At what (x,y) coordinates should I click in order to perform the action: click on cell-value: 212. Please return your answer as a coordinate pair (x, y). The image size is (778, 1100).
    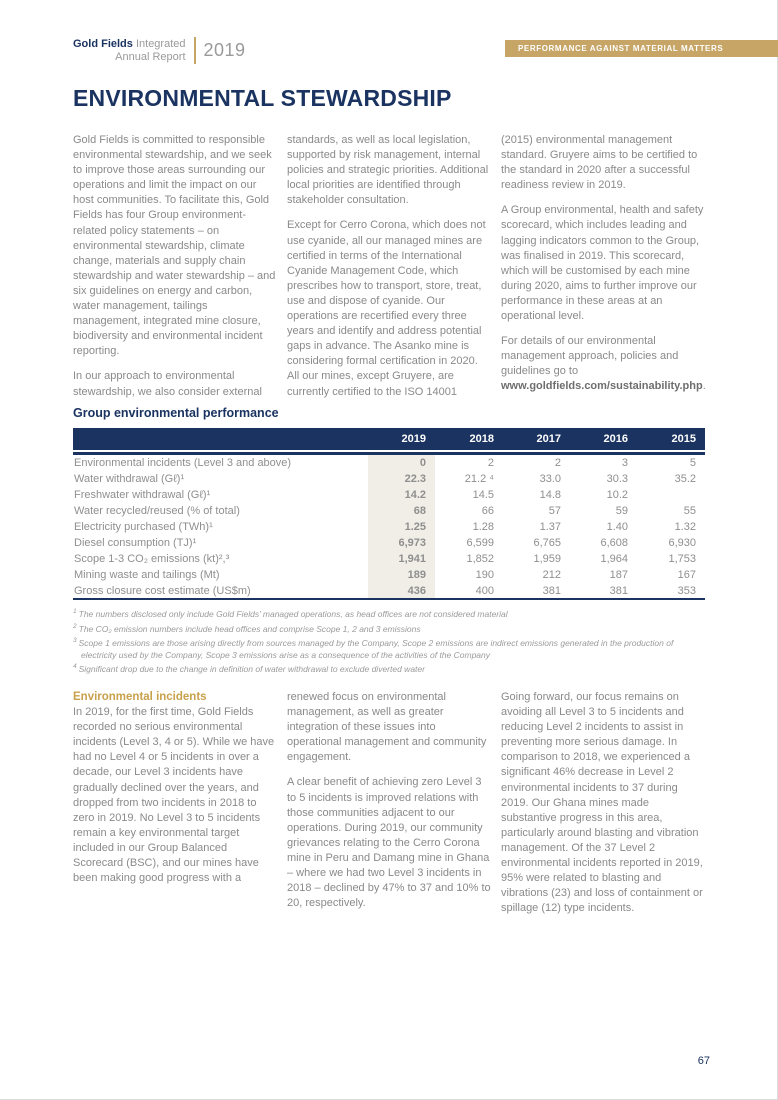
    Looking at the image, I should click on (551, 575).